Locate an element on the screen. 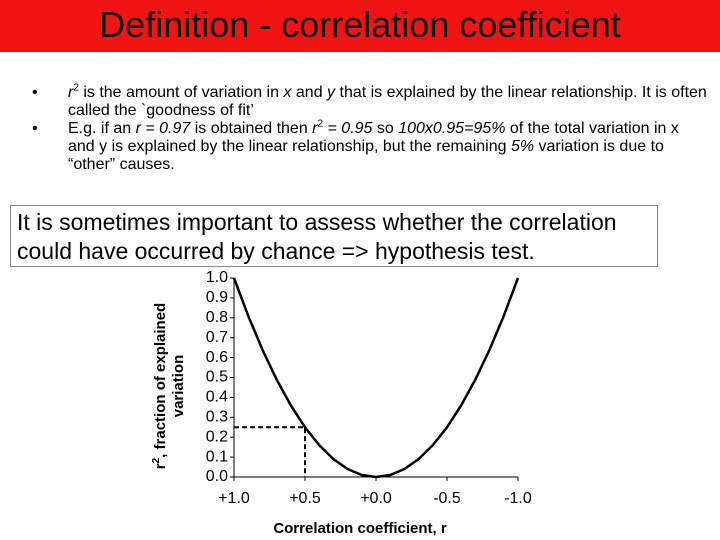 The image size is (720, 540). x-tick-label: -0.5 is located at coordinates (447, 498).